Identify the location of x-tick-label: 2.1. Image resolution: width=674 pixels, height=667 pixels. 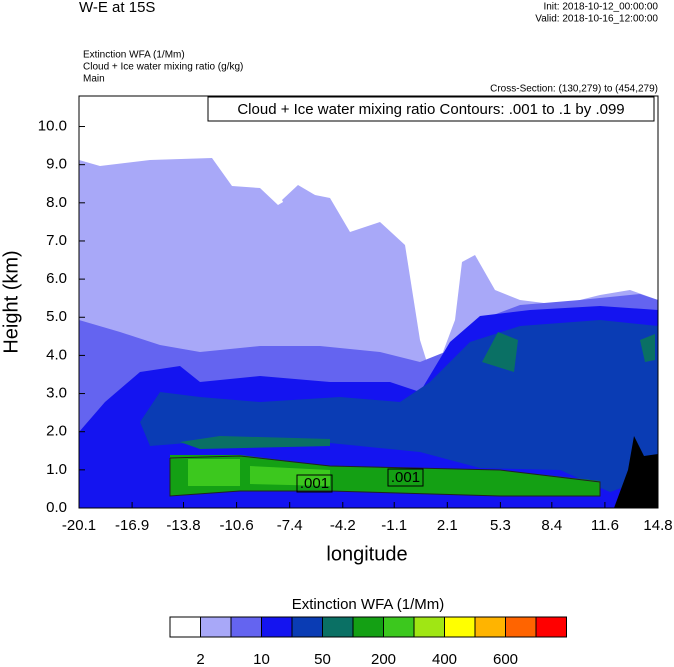
(447, 525).